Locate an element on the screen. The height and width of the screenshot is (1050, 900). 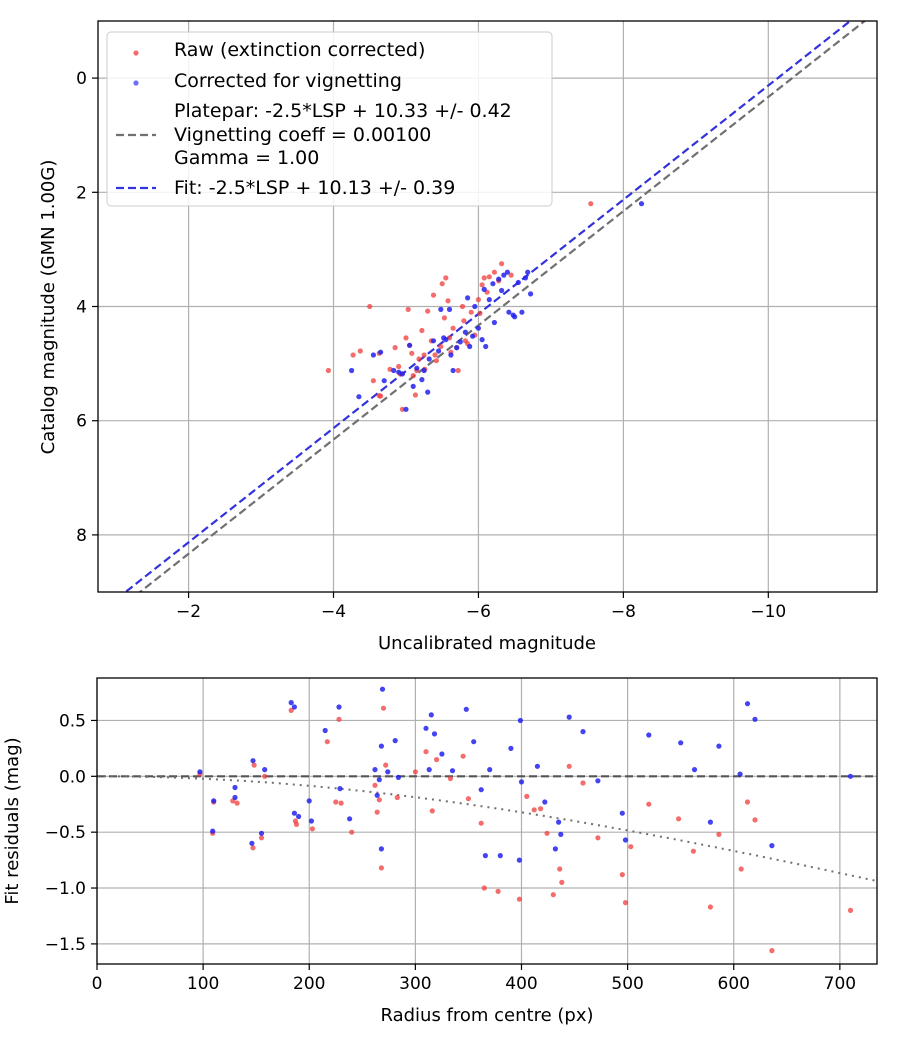
x-tick-label: 400 is located at coordinates (521, 984).